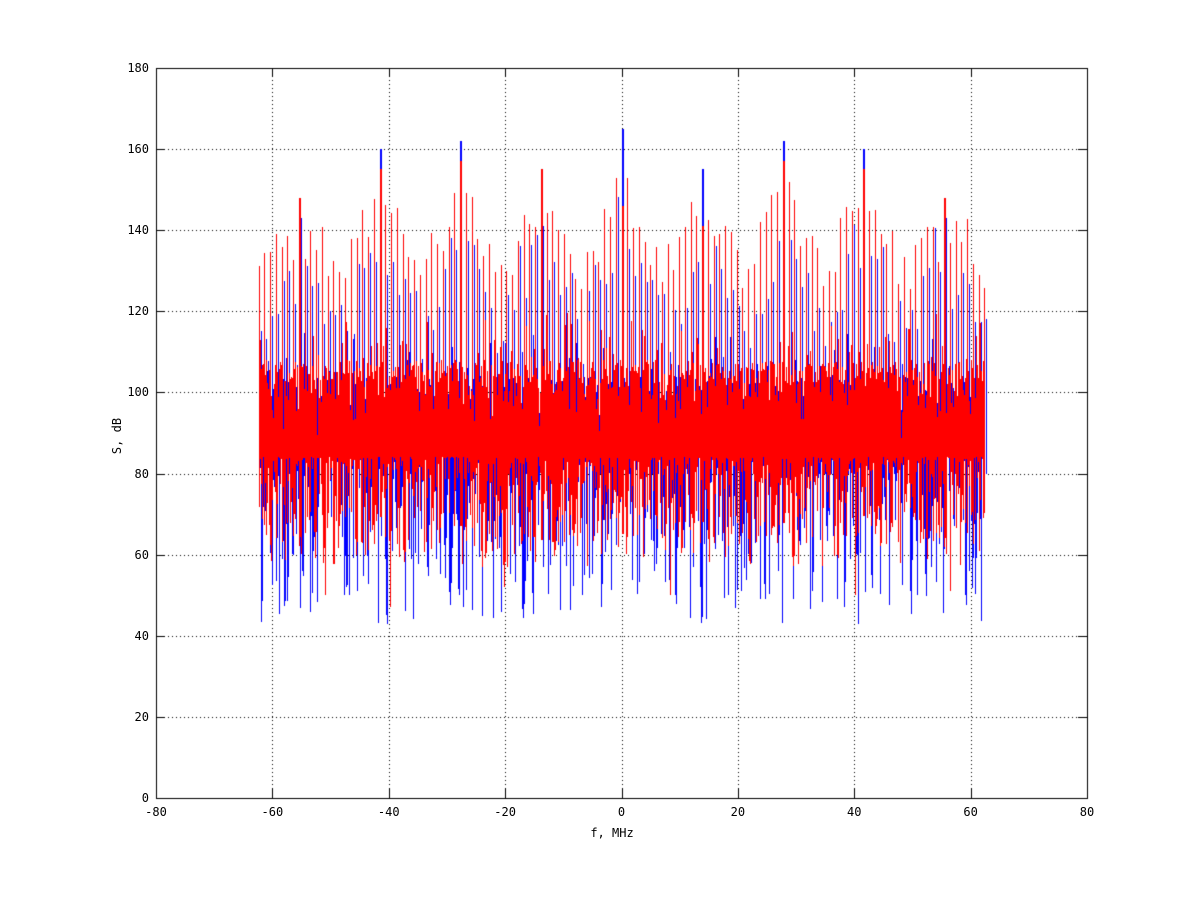 Image resolution: width=1200 pixels, height=901 pixels. What do you see at coordinates (738, 812) in the screenshot?
I see `x-tick-label-20: 20` at bounding box center [738, 812].